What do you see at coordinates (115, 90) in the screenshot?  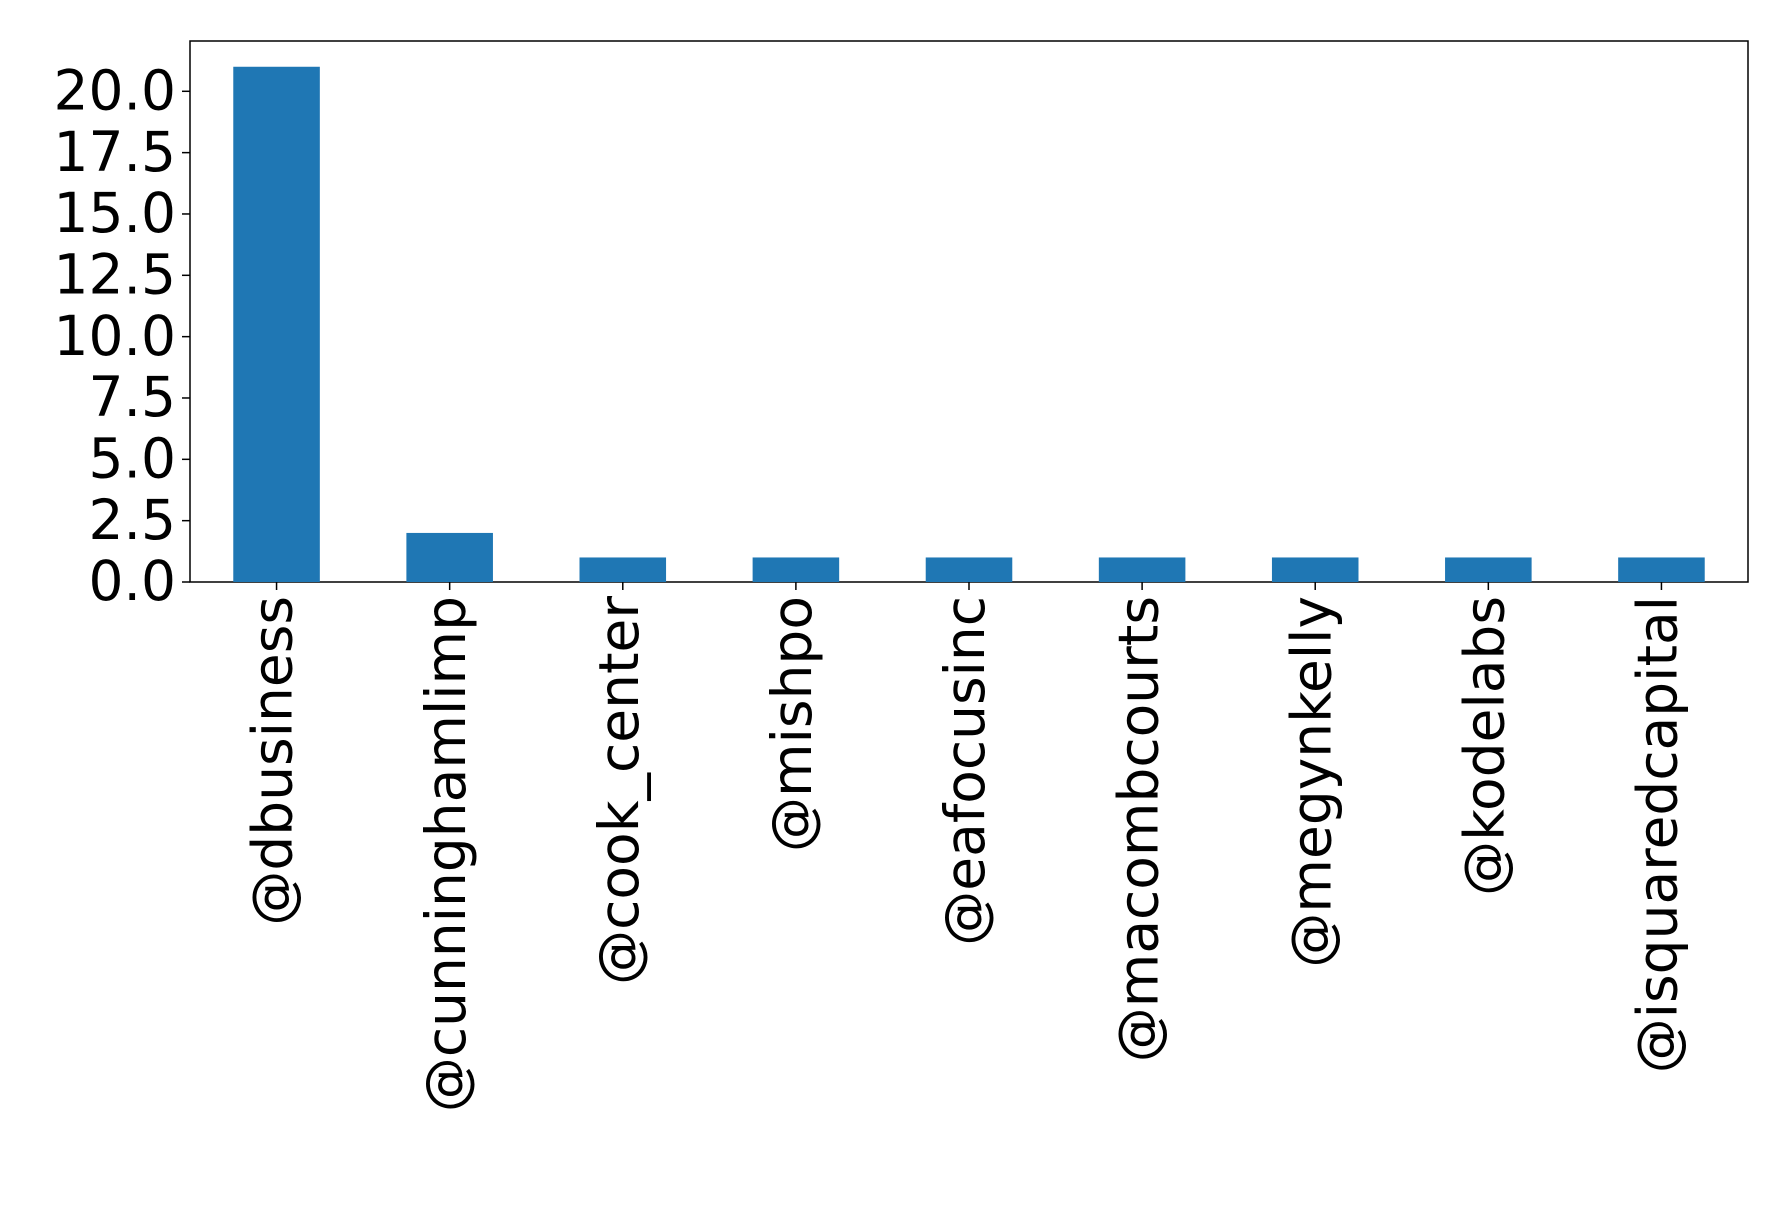 I see `y-tick-label: 20.0` at bounding box center [115, 90].